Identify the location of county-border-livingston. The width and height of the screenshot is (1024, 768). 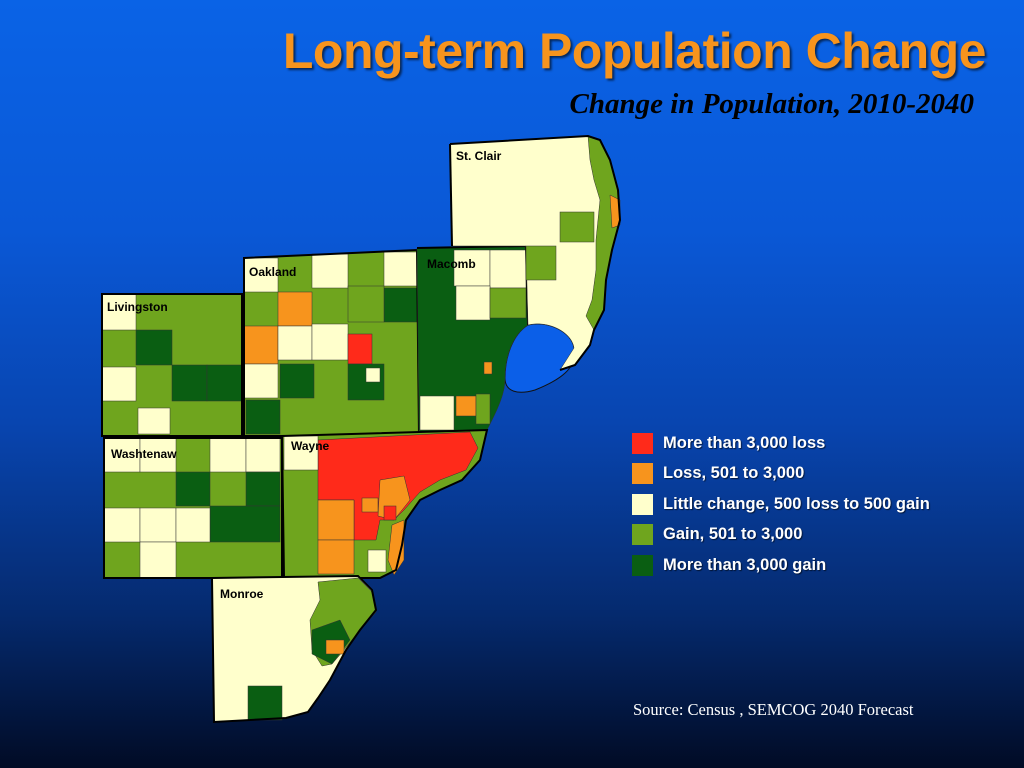
(172, 365).